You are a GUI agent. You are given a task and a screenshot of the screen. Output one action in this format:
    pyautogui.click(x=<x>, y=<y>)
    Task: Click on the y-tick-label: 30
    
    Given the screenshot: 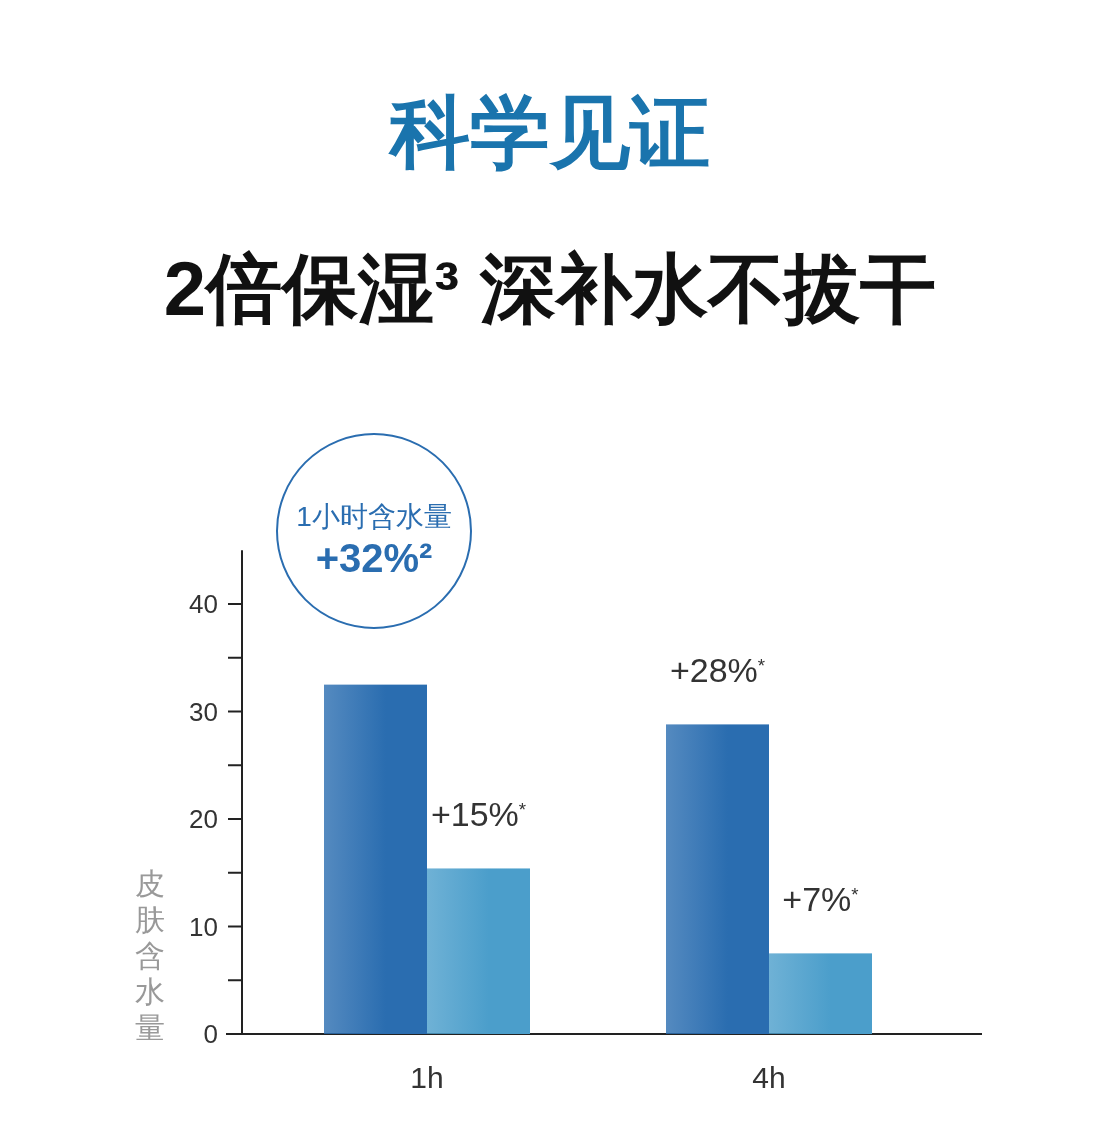 What is the action you would take?
    pyautogui.click(x=203, y=711)
    